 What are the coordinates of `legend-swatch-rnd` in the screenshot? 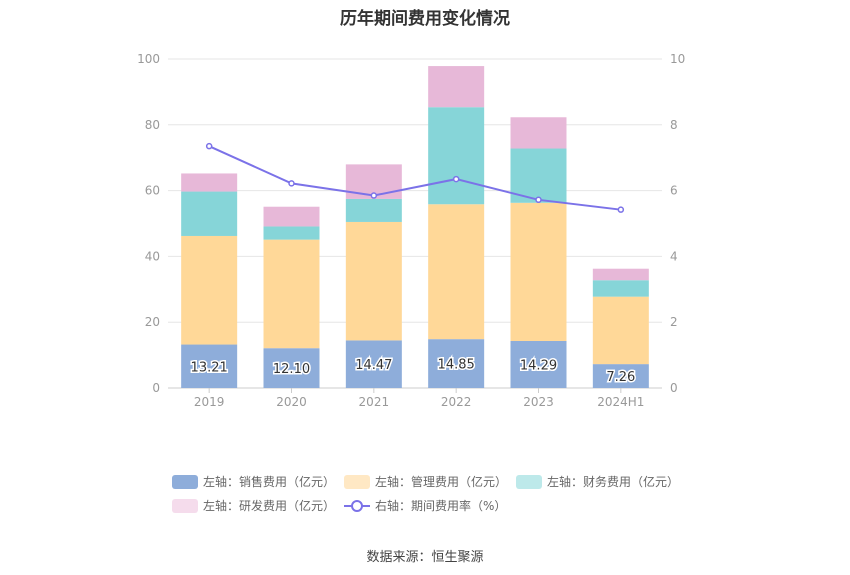 It's located at (185, 506).